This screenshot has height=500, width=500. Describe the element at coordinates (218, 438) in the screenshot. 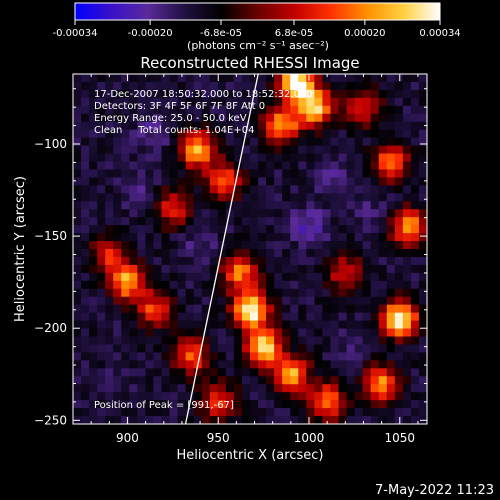

I see `x-tick-label: 950` at that location.